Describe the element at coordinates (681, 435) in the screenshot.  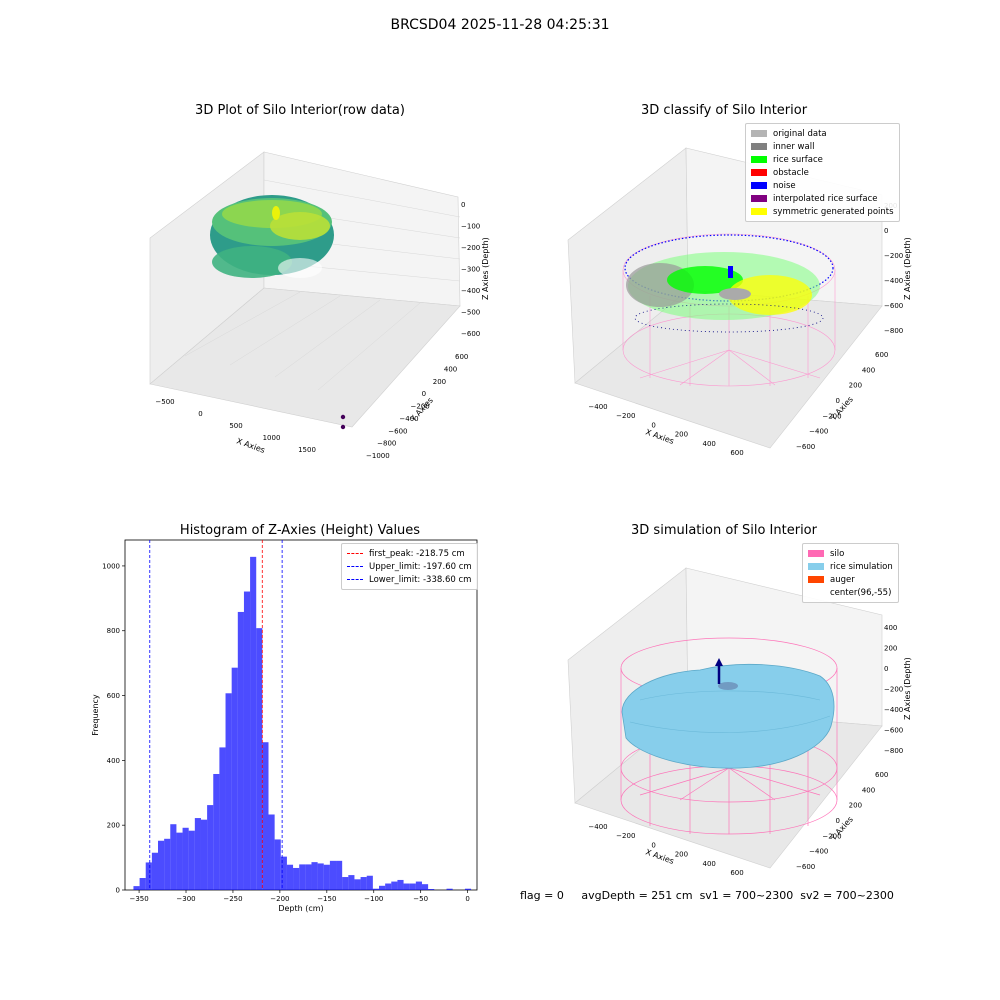
I see `classify-x-tick: 200` at that location.